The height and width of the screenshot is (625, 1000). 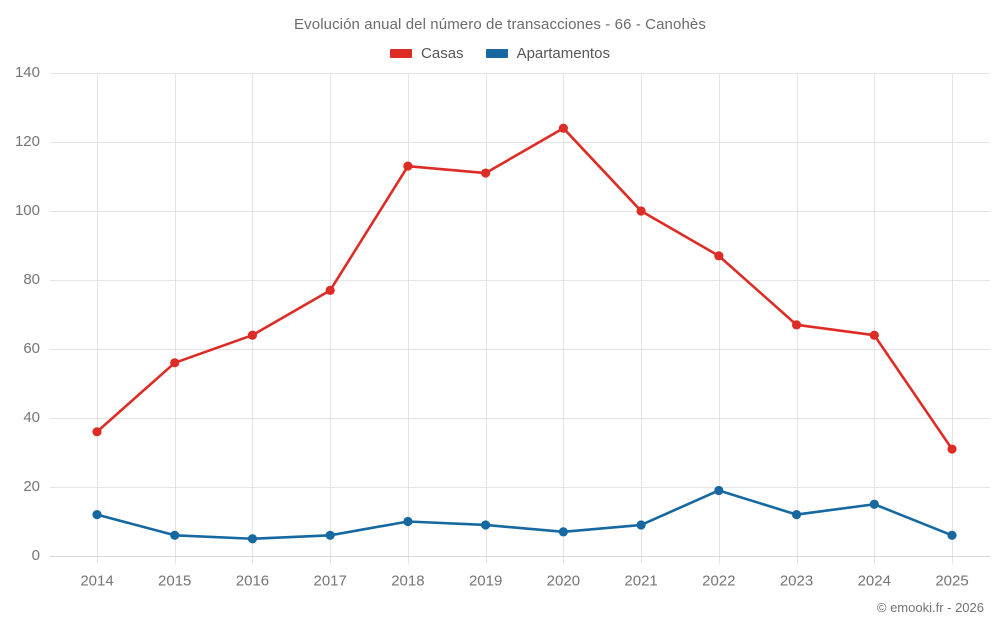 I want to click on data-point-casas-2024, so click(x=874, y=335).